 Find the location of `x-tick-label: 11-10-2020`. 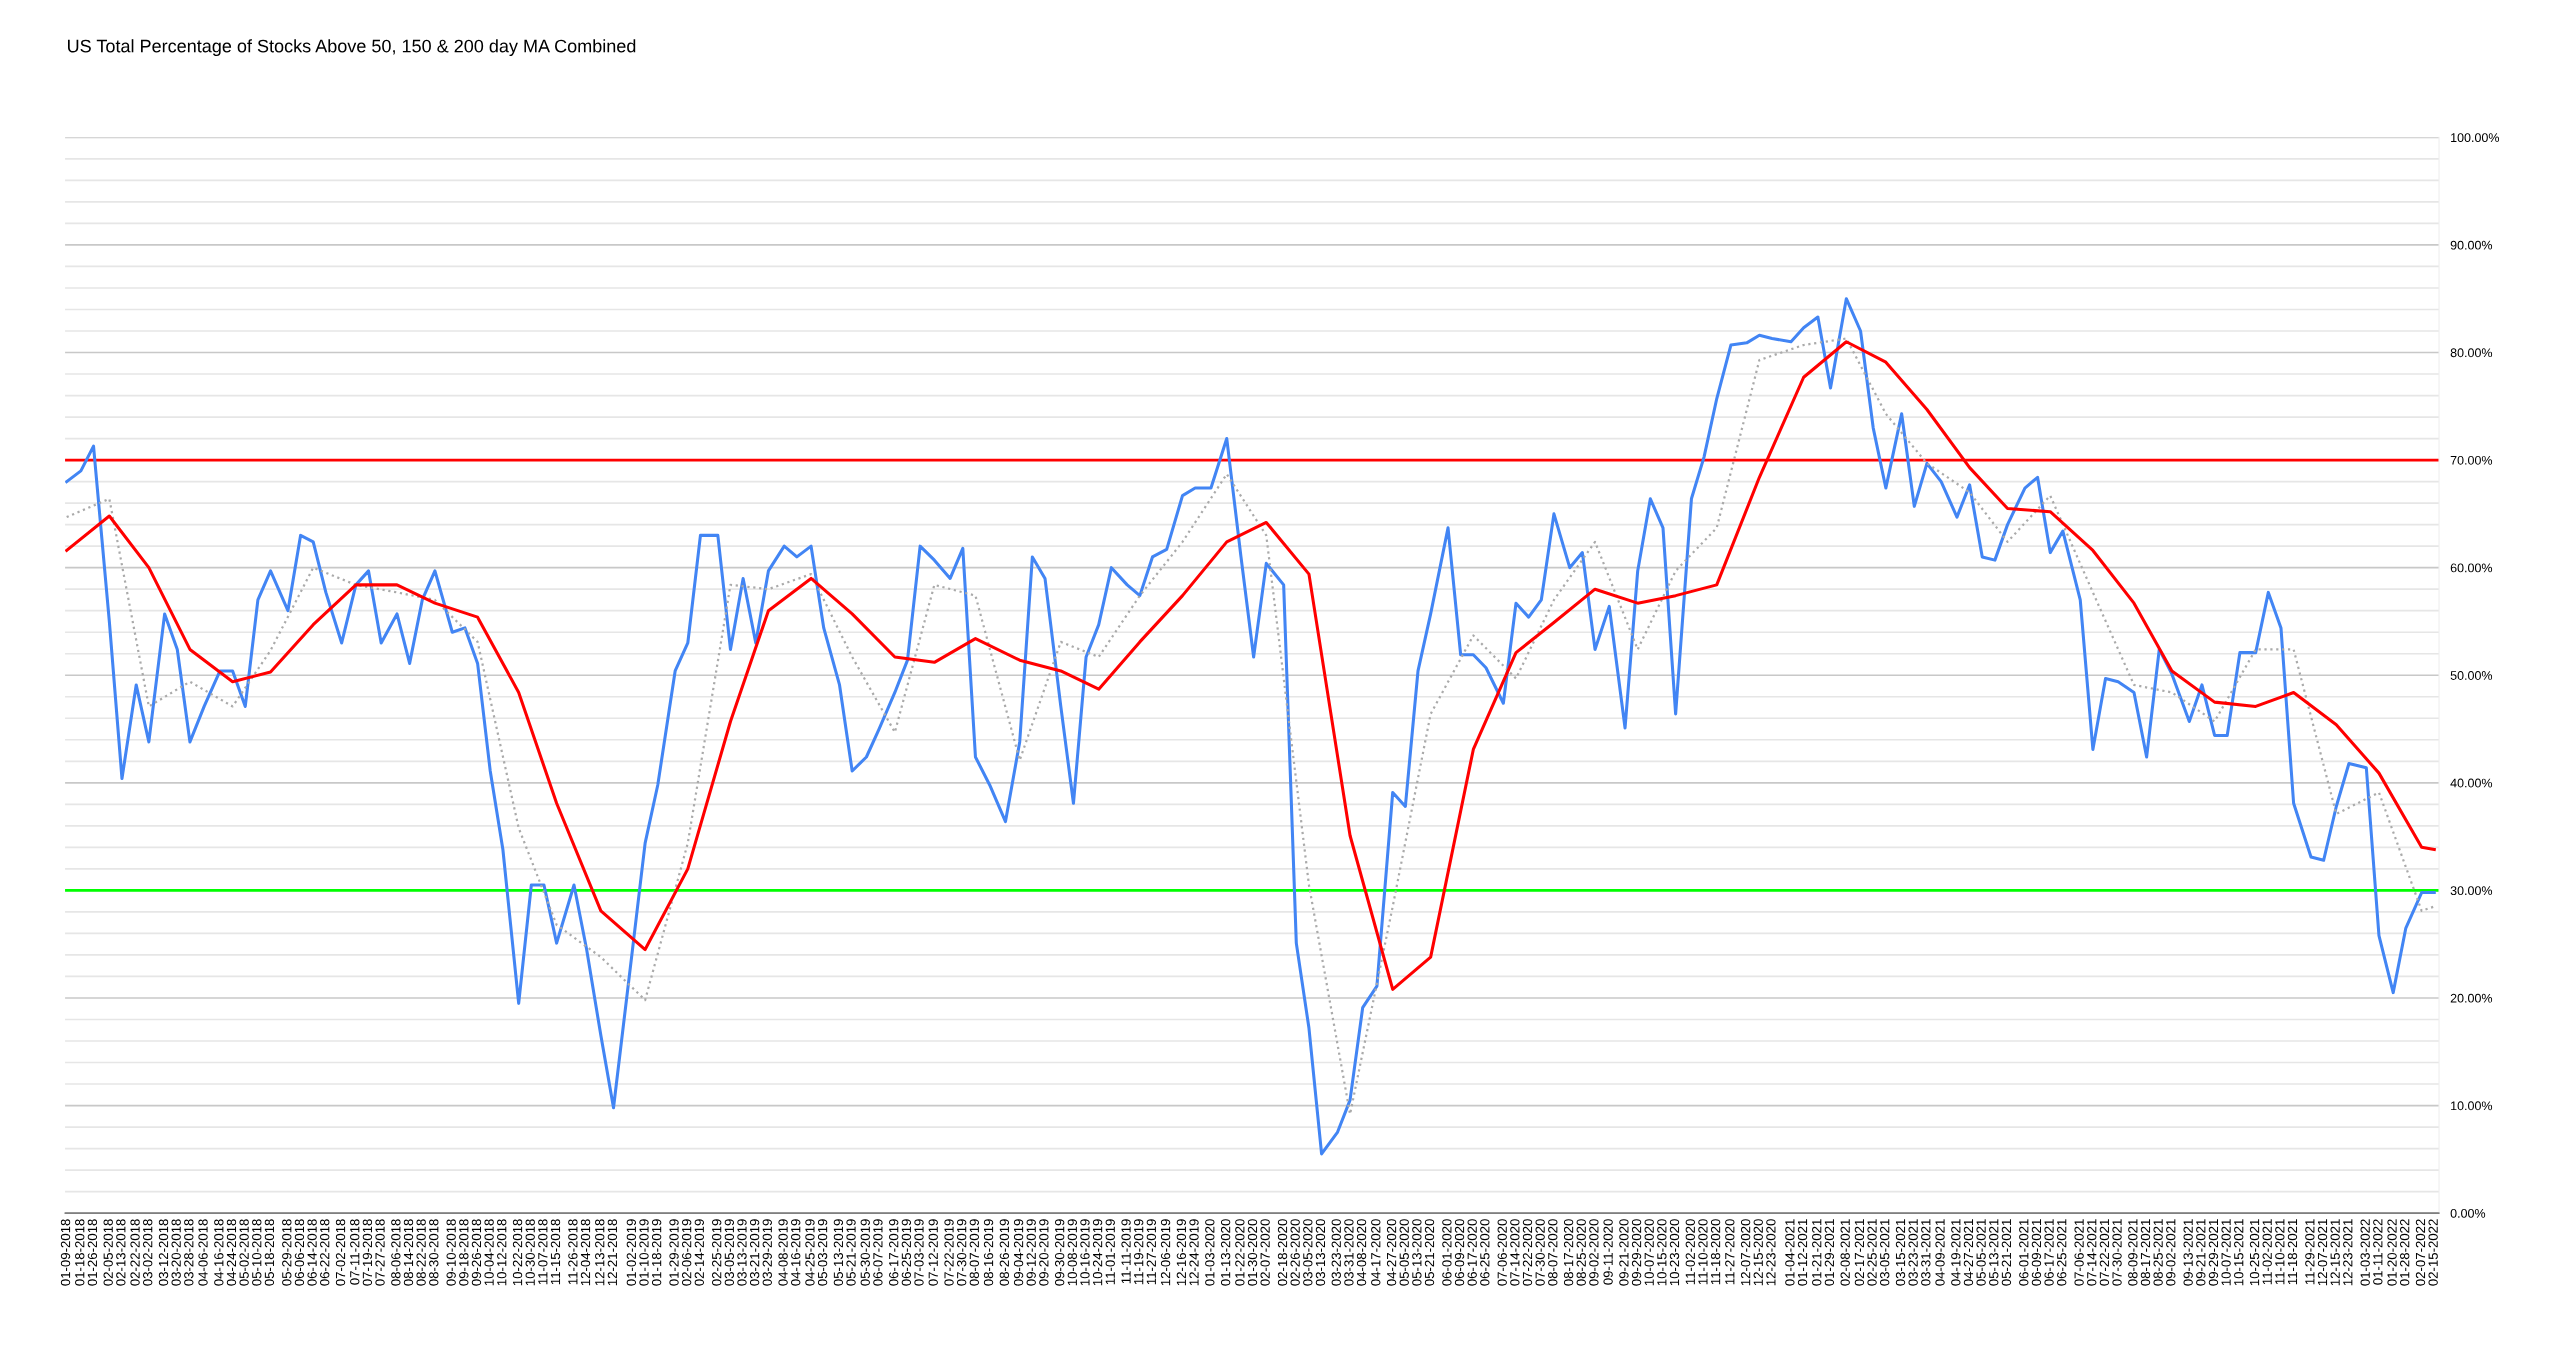

x-tick-label: 11-10-2020 is located at coordinates (1703, 1252).